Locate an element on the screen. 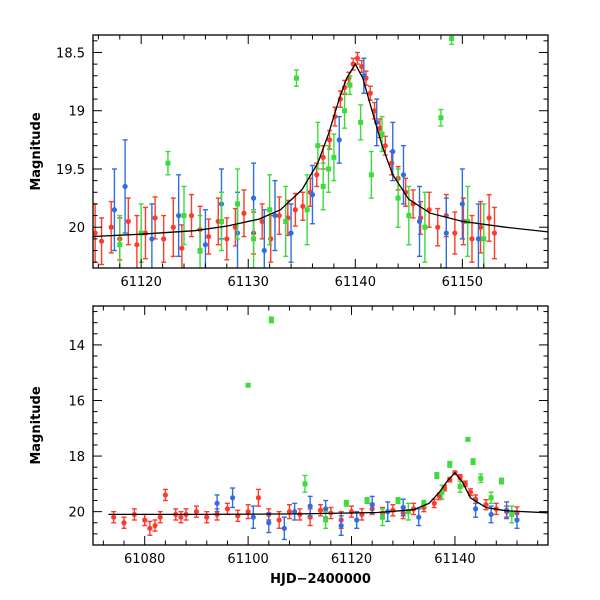 The height and width of the screenshot is (600, 600). y-tick-label: 18.5 is located at coordinates (70, 53).